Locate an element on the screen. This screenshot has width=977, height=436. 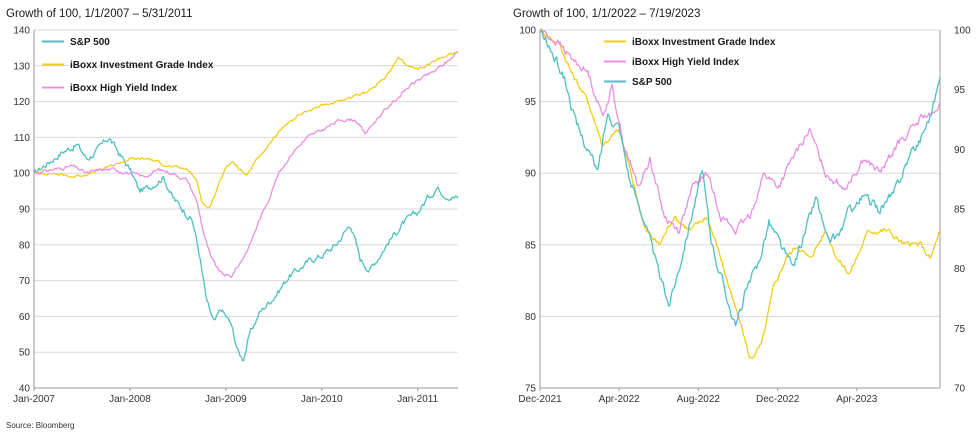
x-tick-label: Dec-2021 is located at coordinates (540, 399).